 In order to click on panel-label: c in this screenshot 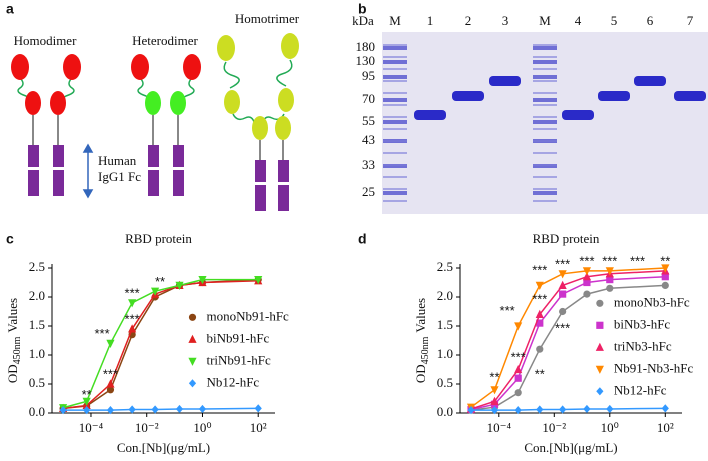, I will do `click(10, 239)`.